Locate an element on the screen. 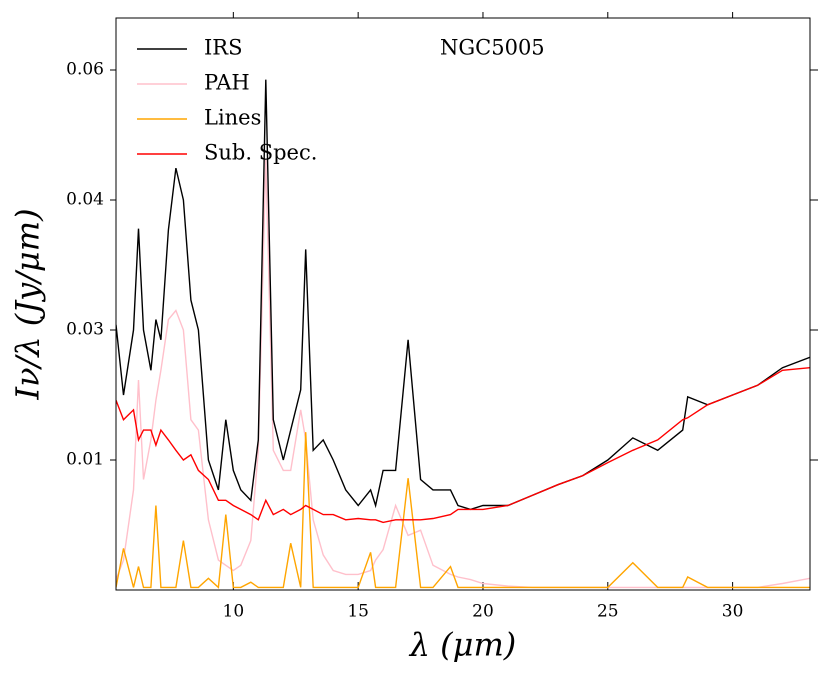 This screenshot has height=681, width=830. legend-label: IRS is located at coordinates (223, 48).